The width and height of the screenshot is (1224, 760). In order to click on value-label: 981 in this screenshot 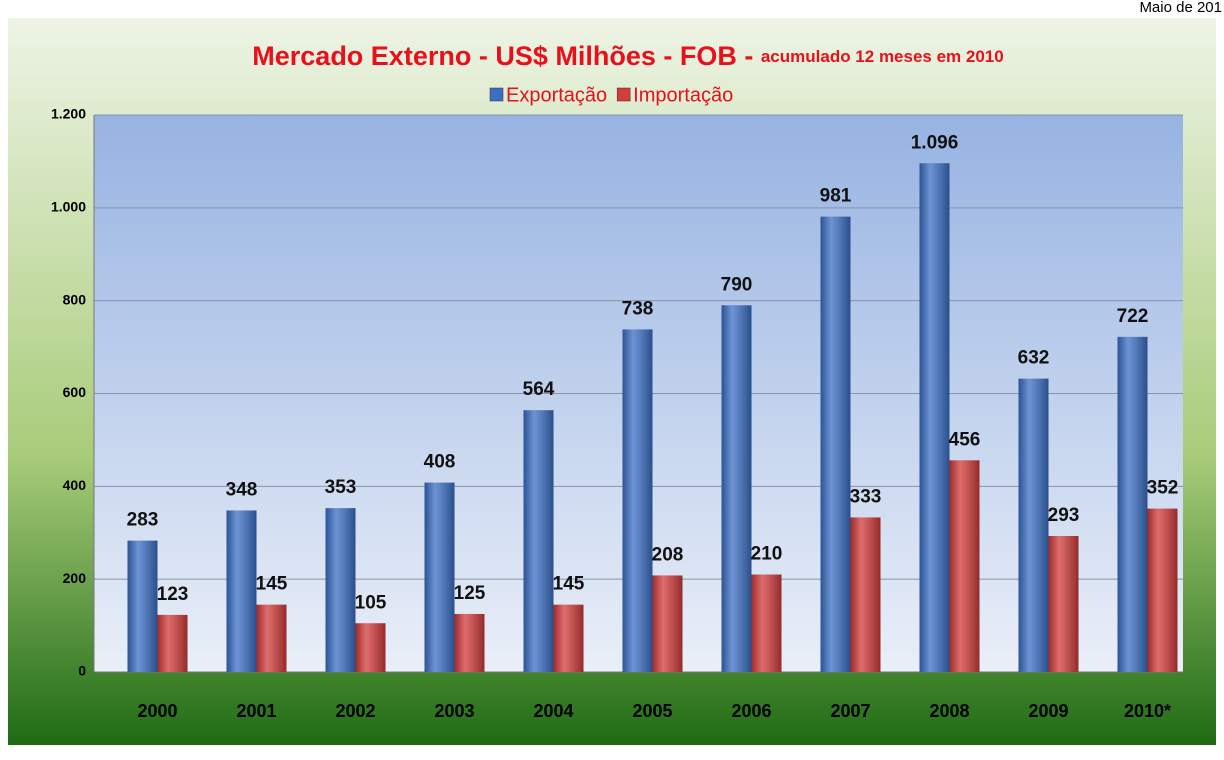, I will do `click(836, 196)`.